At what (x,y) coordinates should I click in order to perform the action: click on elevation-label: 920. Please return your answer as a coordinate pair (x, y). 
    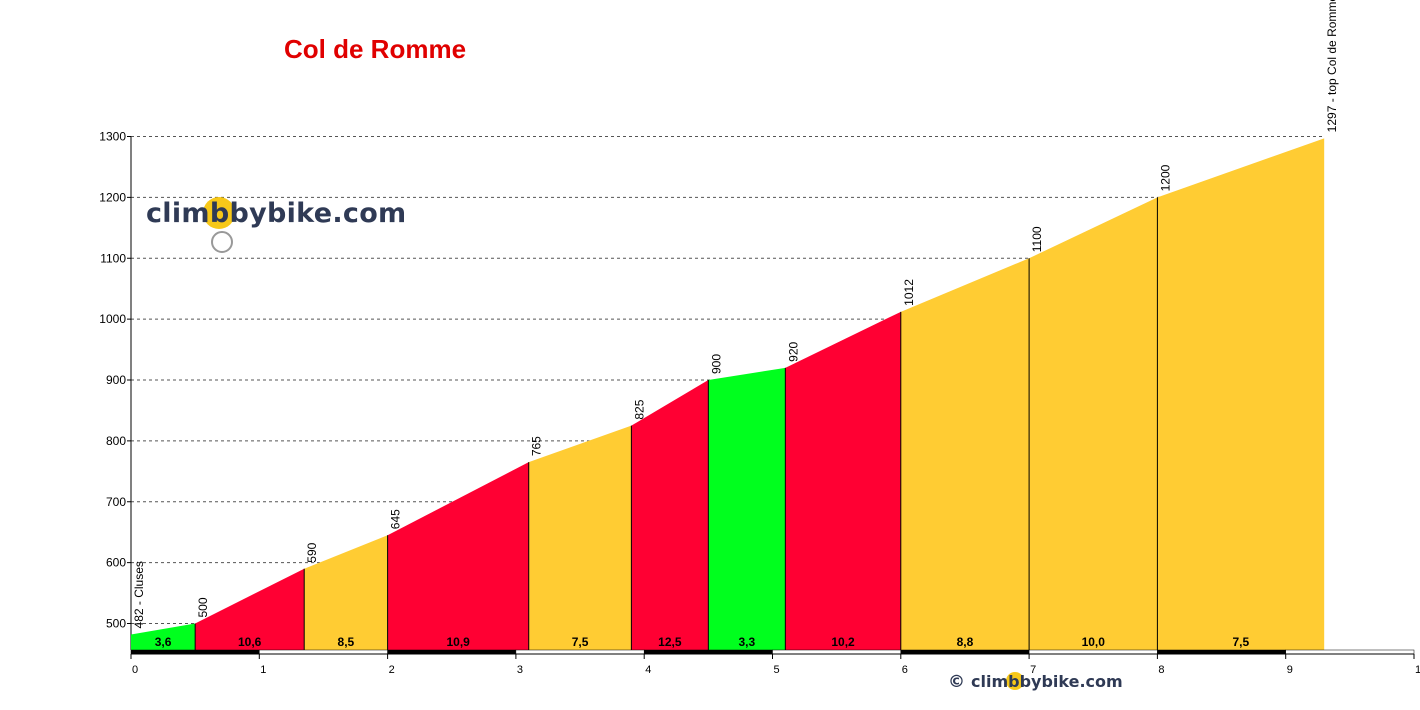
    Looking at the image, I should click on (793, 351).